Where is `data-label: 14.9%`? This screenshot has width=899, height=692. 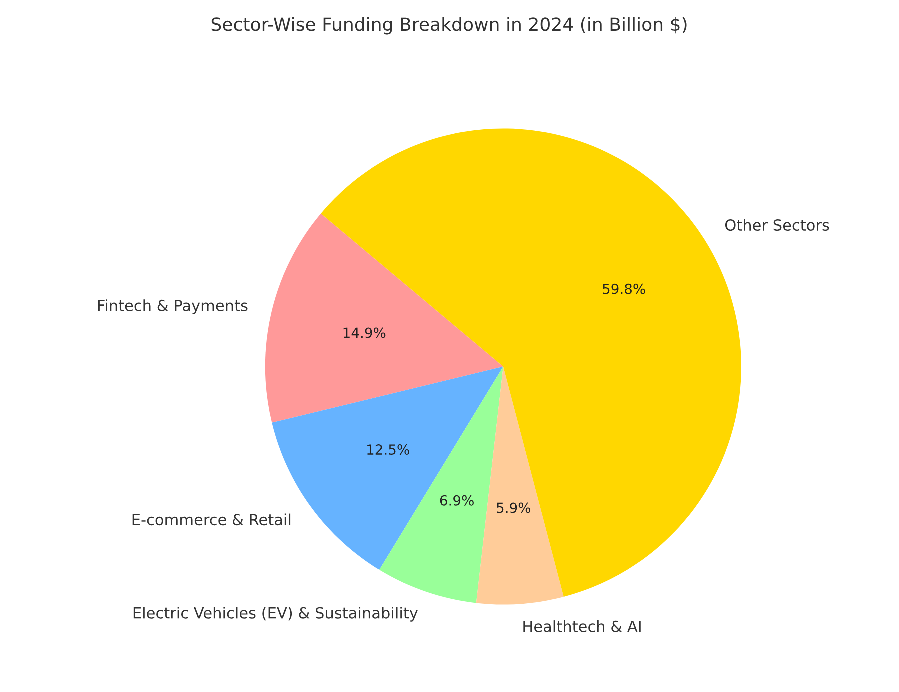 data-label: 14.9% is located at coordinates (365, 333).